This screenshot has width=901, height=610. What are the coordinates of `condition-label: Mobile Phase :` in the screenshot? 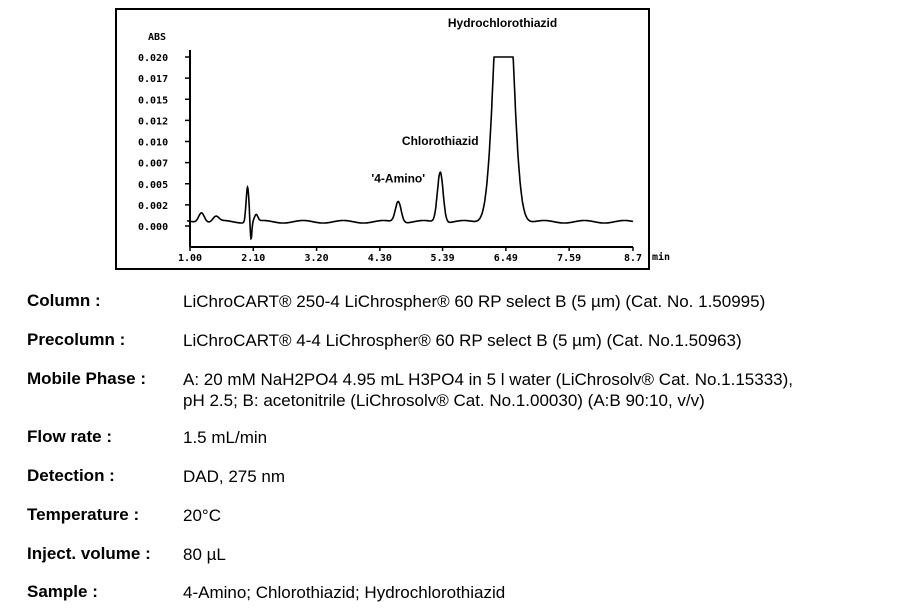 It's located at (87, 378).